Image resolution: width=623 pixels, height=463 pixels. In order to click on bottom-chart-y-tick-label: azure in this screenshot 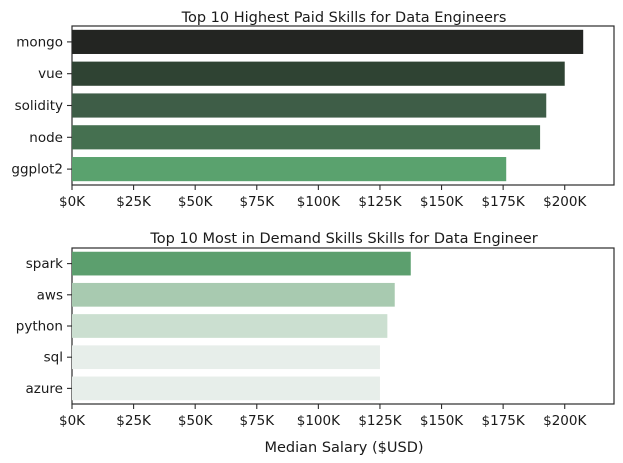, I will do `click(44, 389)`.